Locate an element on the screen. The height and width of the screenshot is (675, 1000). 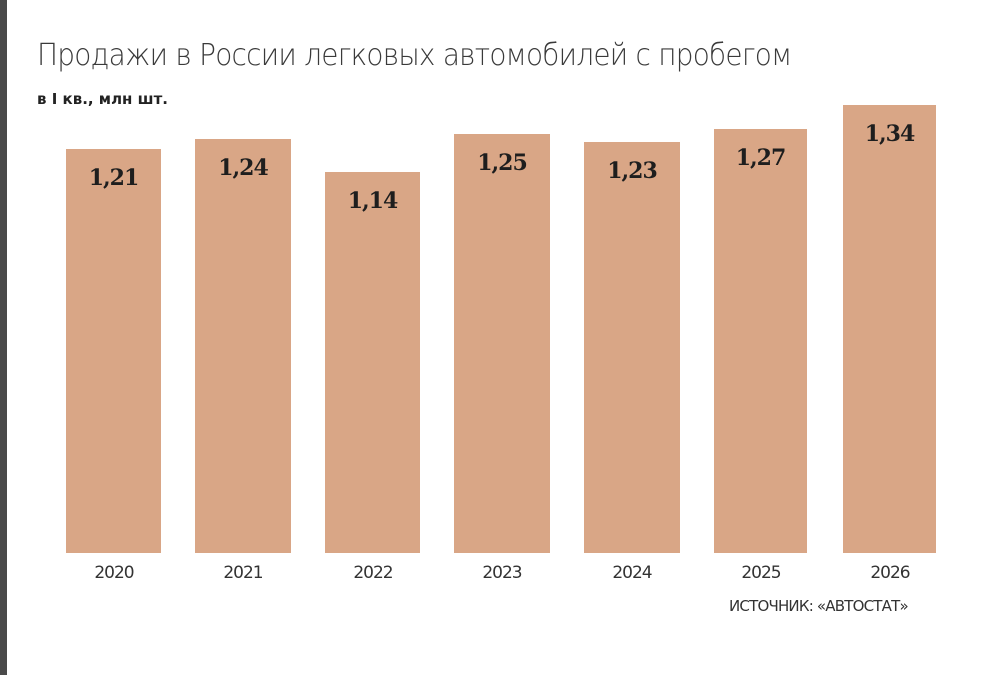
bar-value-label: 1,14 is located at coordinates (373, 201).